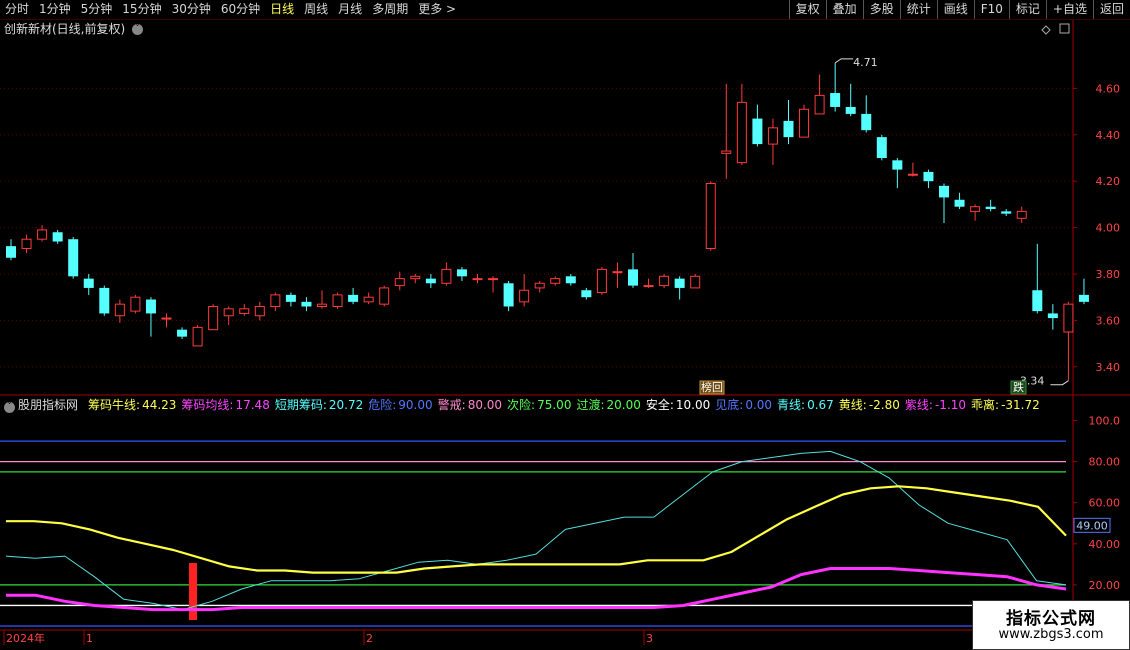 Image resolution: width=1130 pixels, height=650 pixels. I want to click on tool-button-1: 叠加, so click(844, 9).